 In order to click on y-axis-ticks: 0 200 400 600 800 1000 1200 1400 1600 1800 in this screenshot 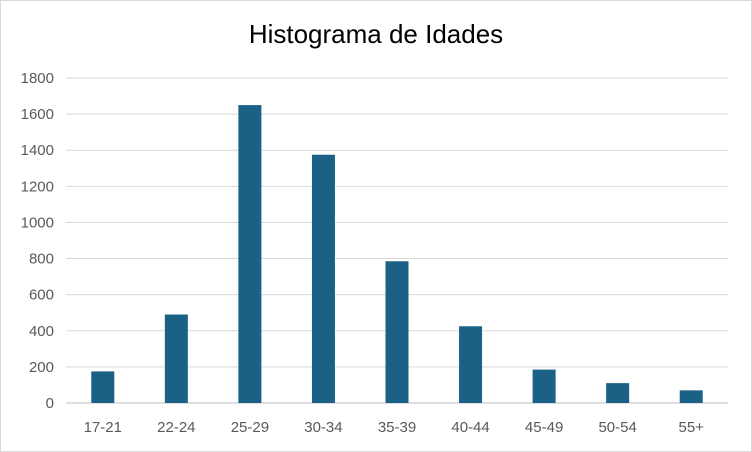, I will do `click(37, 241)`.